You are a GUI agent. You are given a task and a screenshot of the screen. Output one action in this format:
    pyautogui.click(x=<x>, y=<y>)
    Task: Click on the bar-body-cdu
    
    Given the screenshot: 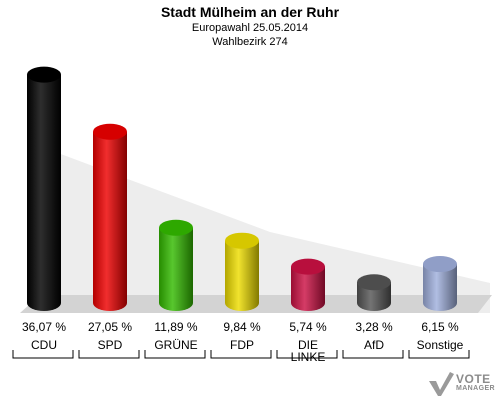 What is the action you would take?
    pyautogui.click(x=44, y=192)
    